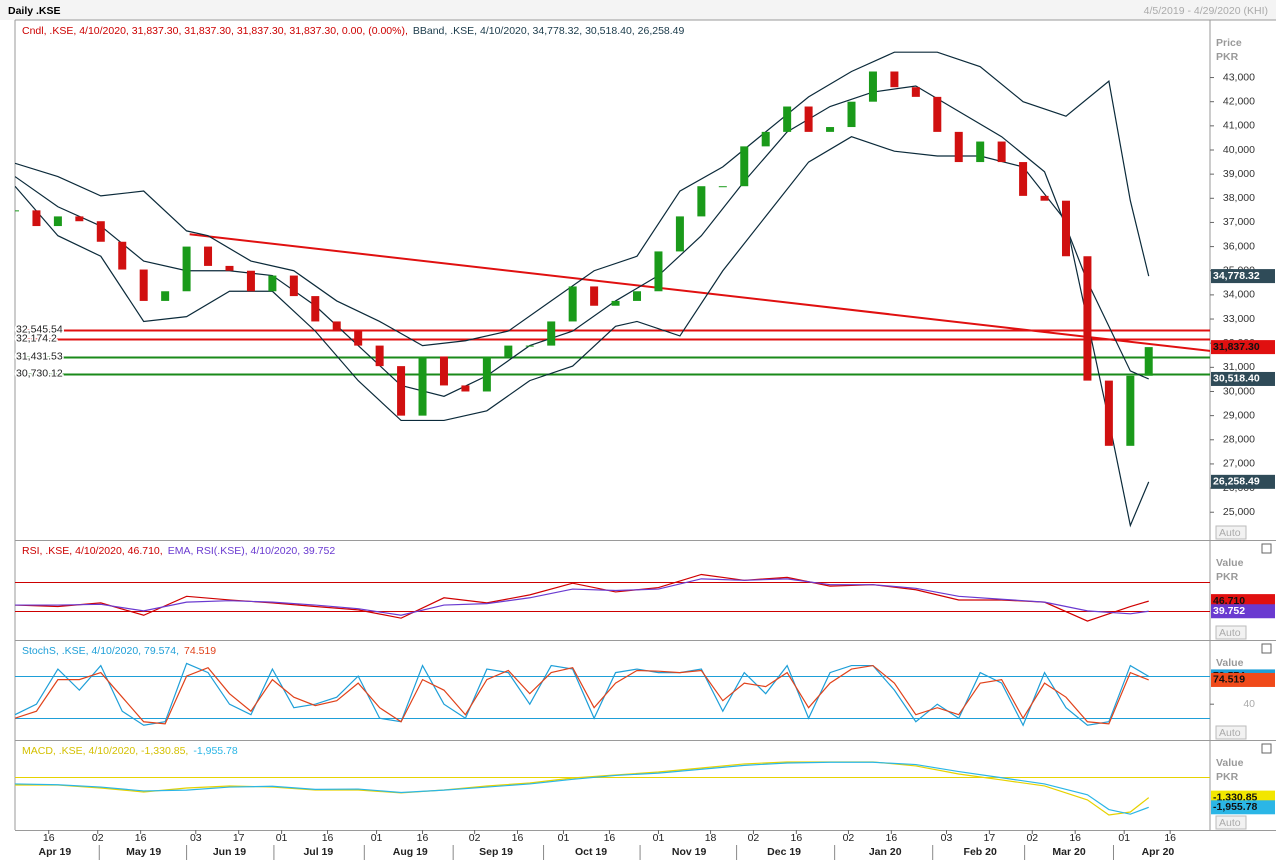 Image resolution: width=1276 pixels, height=863 pixels. Describe the element at coordinates (1206, 11) in the screenshot. I see `date-range: 4/5/2019 - 4/29/2020 (KHI)` at that location.